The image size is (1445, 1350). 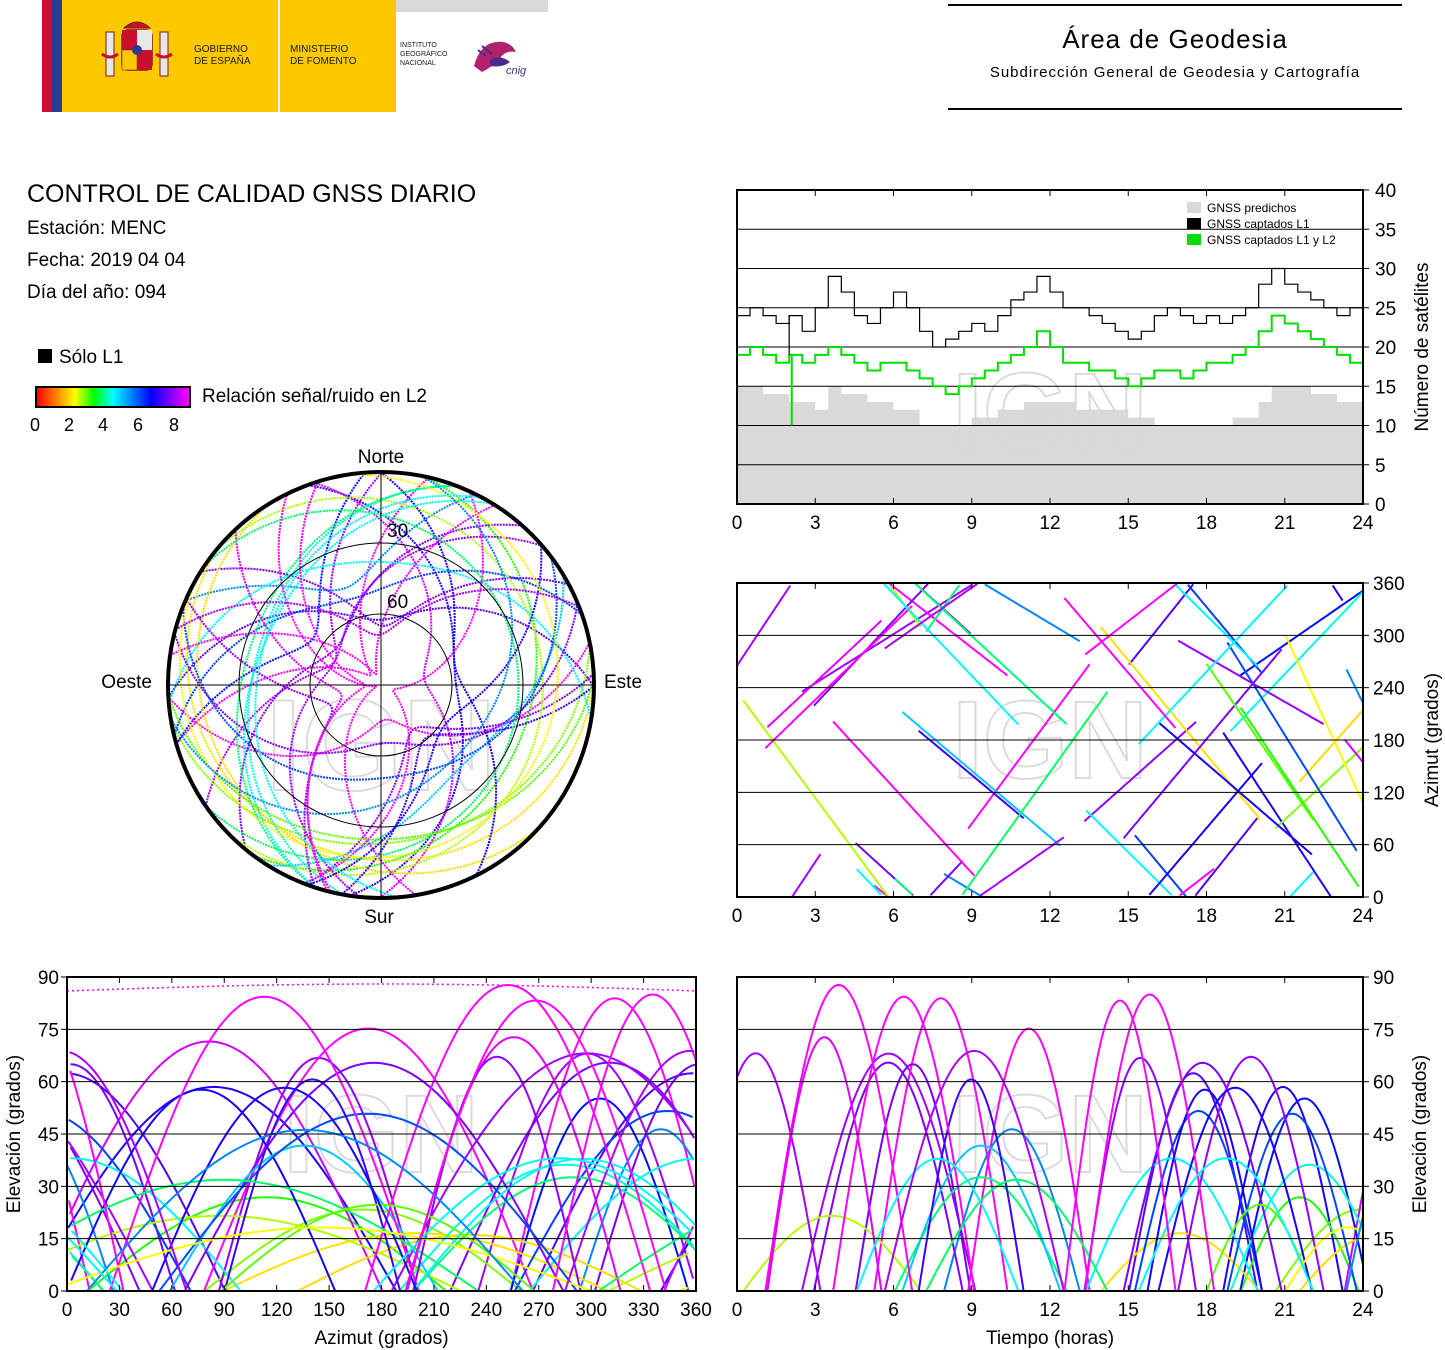 What do you see at coordinates (1050, 1338) in the screenshot?
I see `x-axis-label: Tiempo (horas)` at bounding box center [1050, 1338].